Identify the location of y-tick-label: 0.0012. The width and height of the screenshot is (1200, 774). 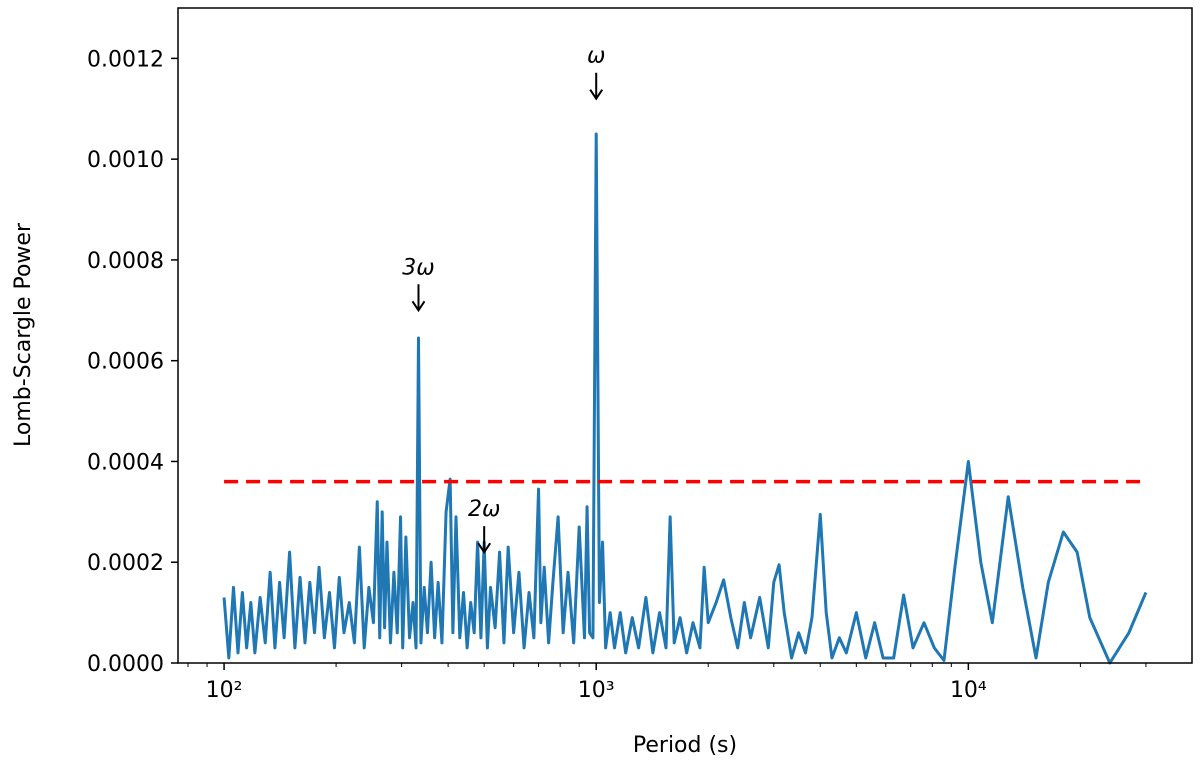
(125, 59).